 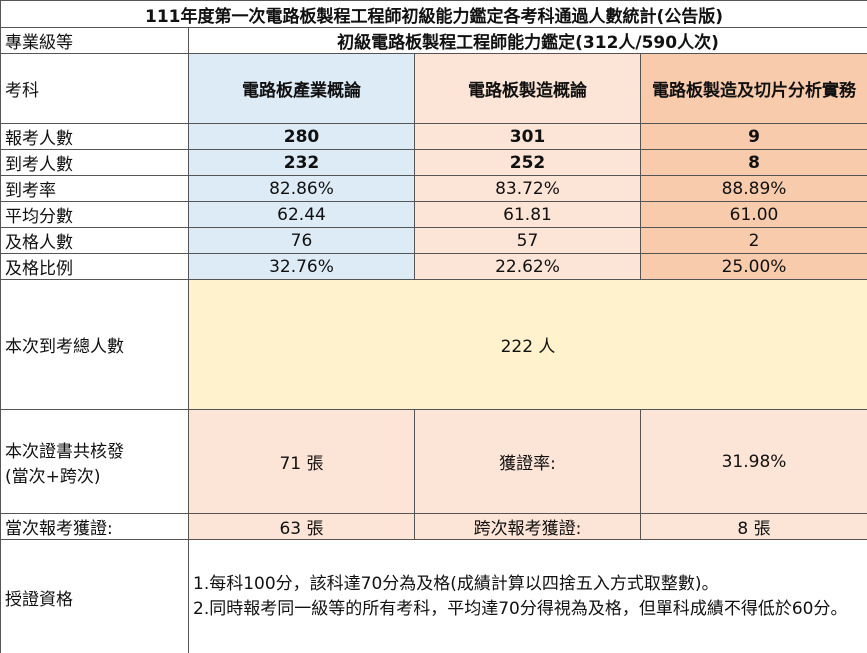 What do you see at coordinates (301, 88) in the screenshot?
I see `subject: 電路板產業概論` at bounding box center [301, 88].